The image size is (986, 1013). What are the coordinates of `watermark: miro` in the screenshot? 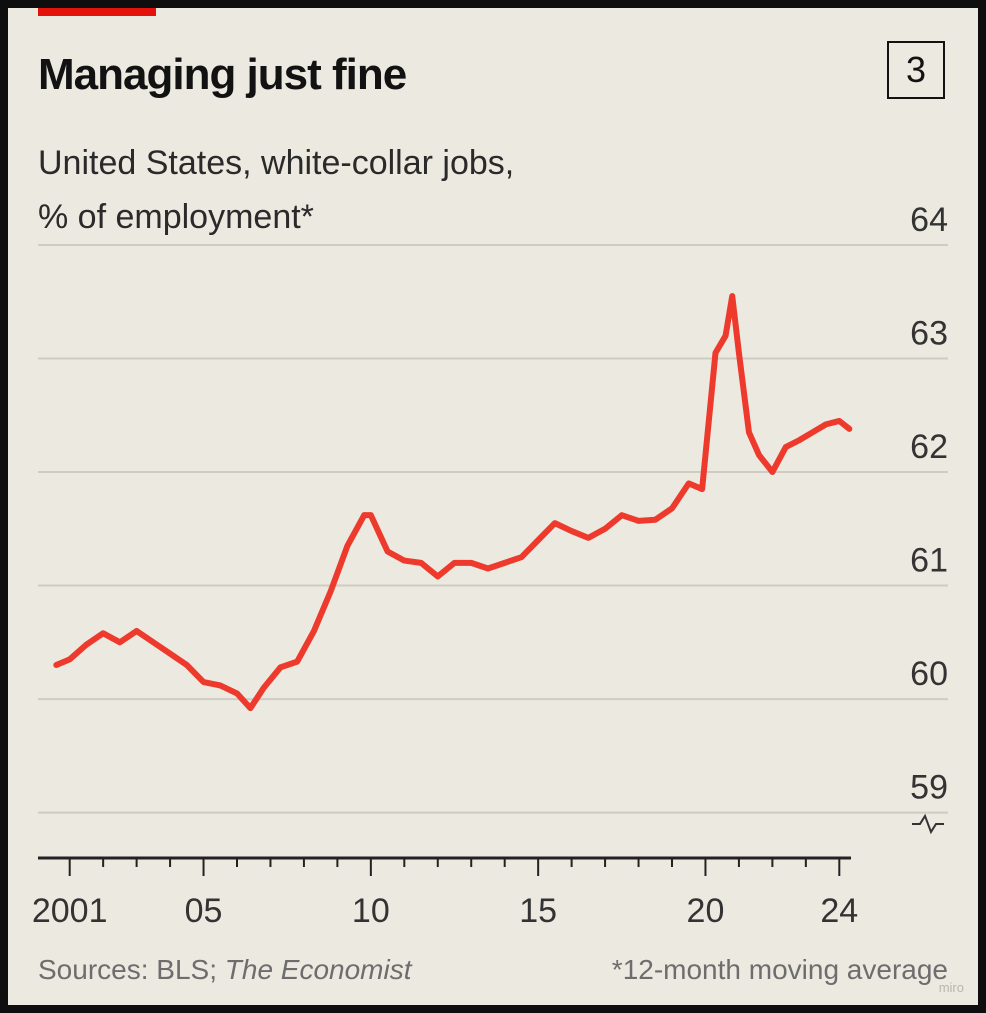 It's located at (951, 987).